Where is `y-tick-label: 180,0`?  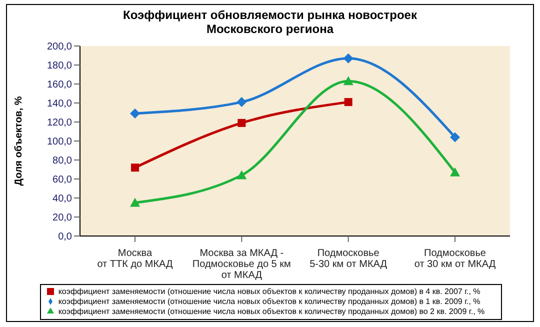
y-tick-label: 180,0 is located at coordinates (59, 66).